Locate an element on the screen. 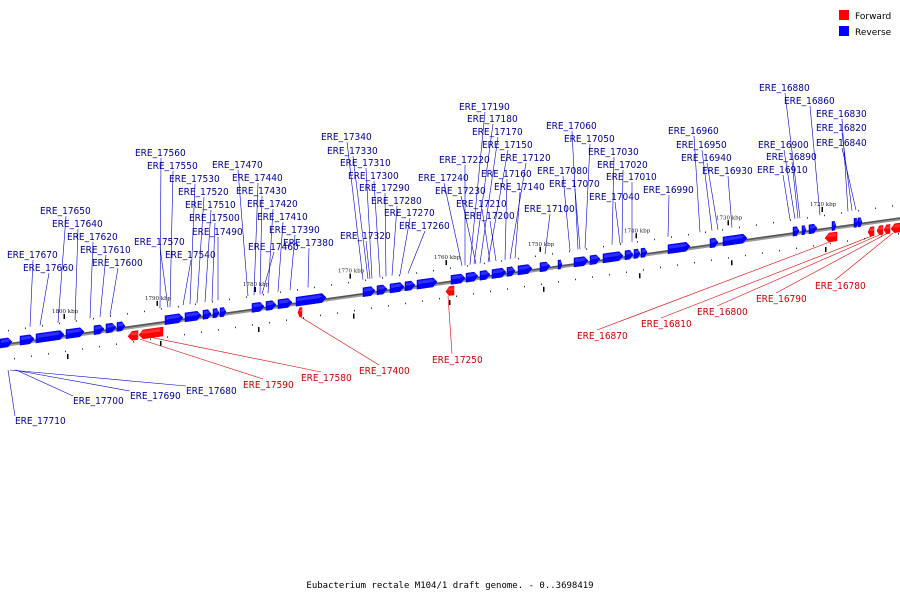 Image resolution: width=900 pixels, height=600 pixels. legend-item-forward: Forward is located at coordinates (865, 16).